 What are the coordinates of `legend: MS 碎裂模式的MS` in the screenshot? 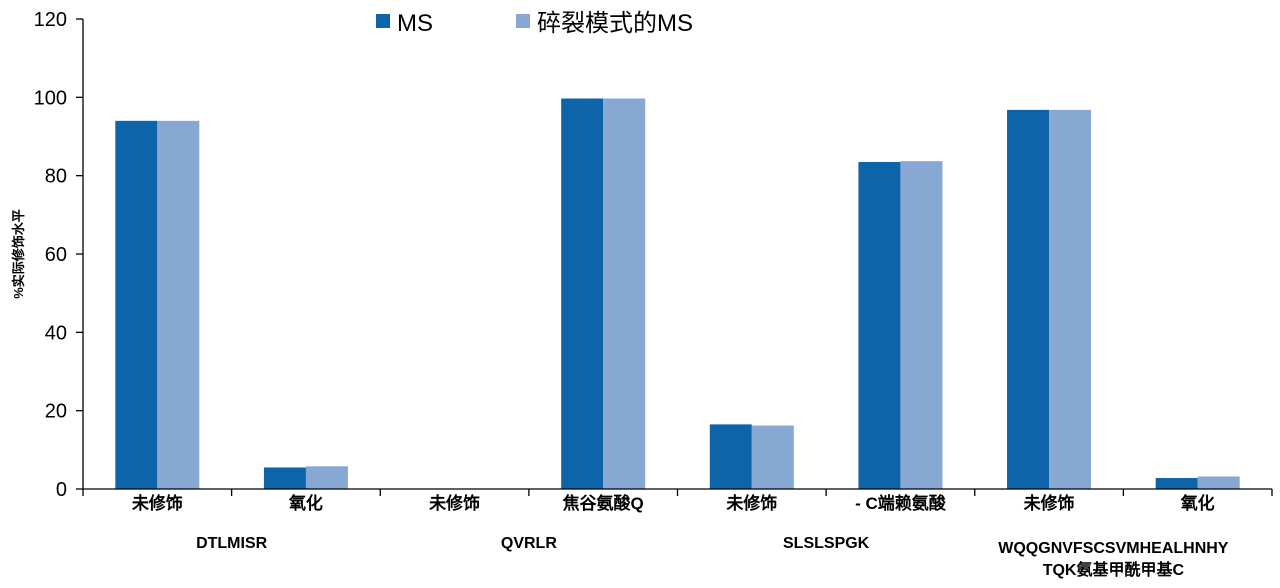 It's located at (534, 23).